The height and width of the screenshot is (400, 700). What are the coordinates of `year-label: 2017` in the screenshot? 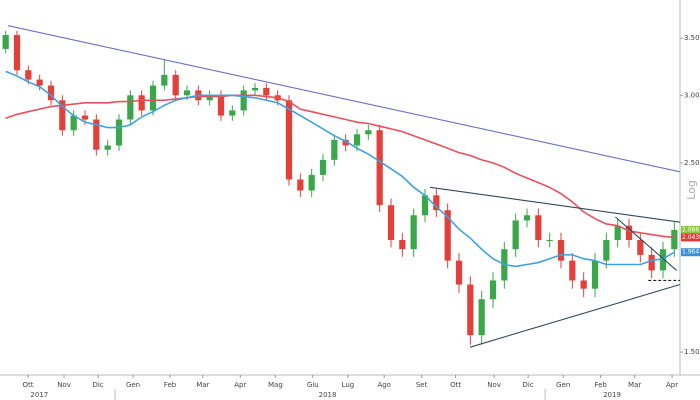 It's located at (39, 395).